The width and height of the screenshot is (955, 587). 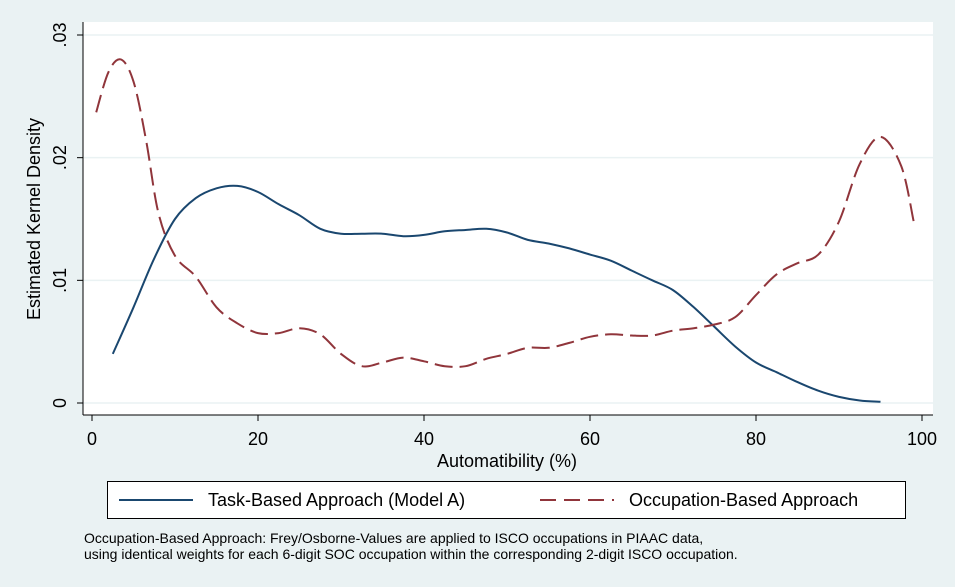 What do you see at coordinates (337, 499) in the screenshot?
I see `legend-label-task-based: Task-Based Approach (Model A)` at bounding box center [337, 499].